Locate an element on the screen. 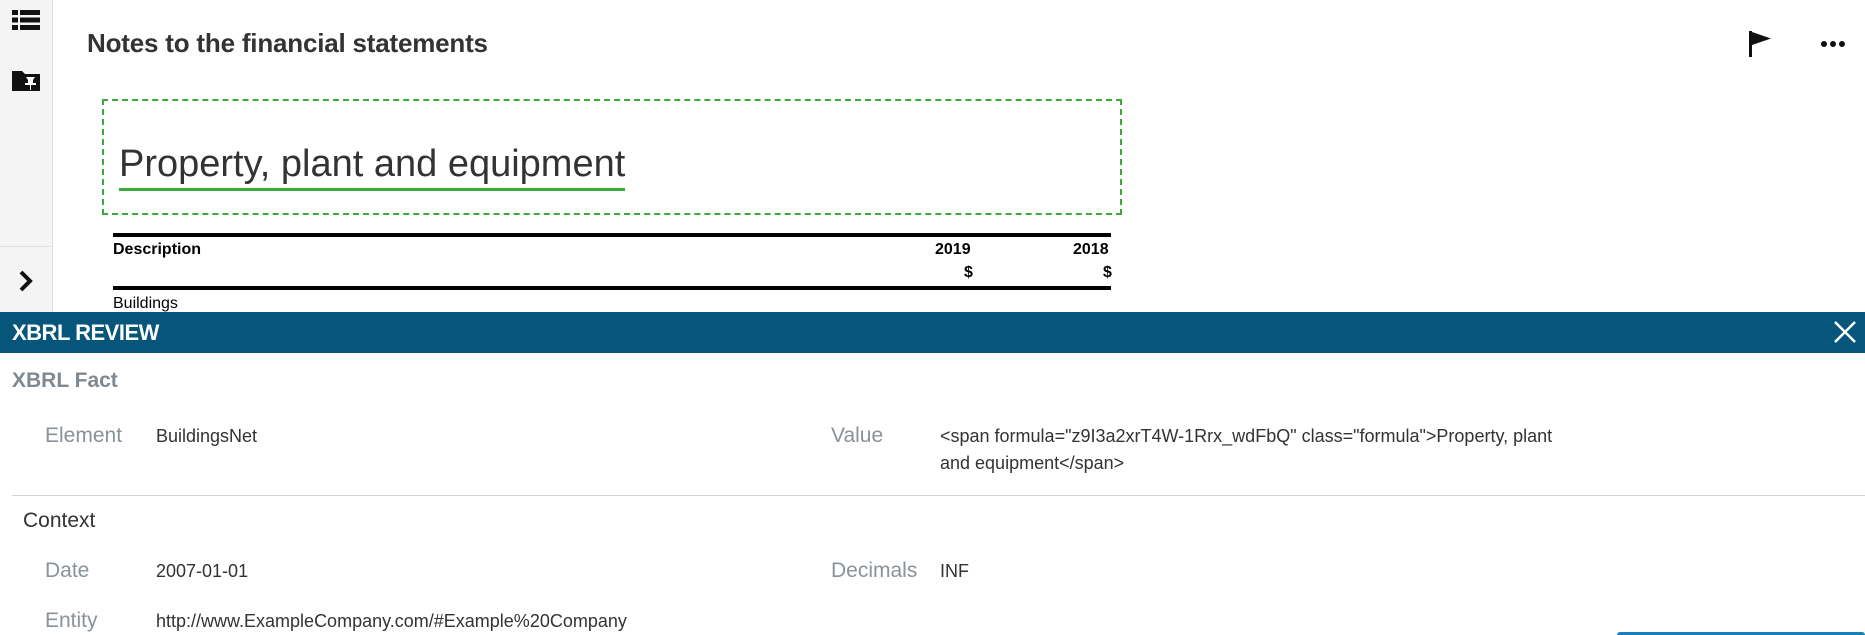 The image size is (1865, 635). date-label: Date is located at coordinates (67, 570).